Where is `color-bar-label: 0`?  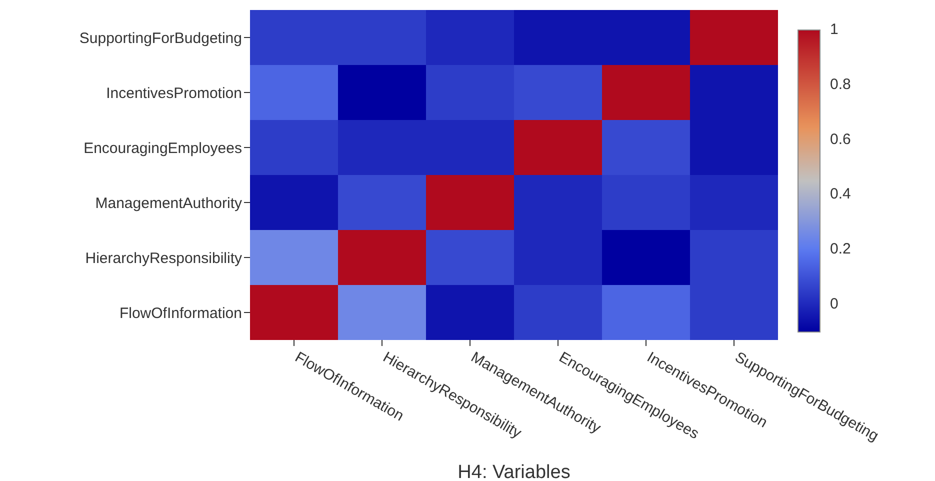 color-bar-label: 0 is located at coordinates (834, 304).